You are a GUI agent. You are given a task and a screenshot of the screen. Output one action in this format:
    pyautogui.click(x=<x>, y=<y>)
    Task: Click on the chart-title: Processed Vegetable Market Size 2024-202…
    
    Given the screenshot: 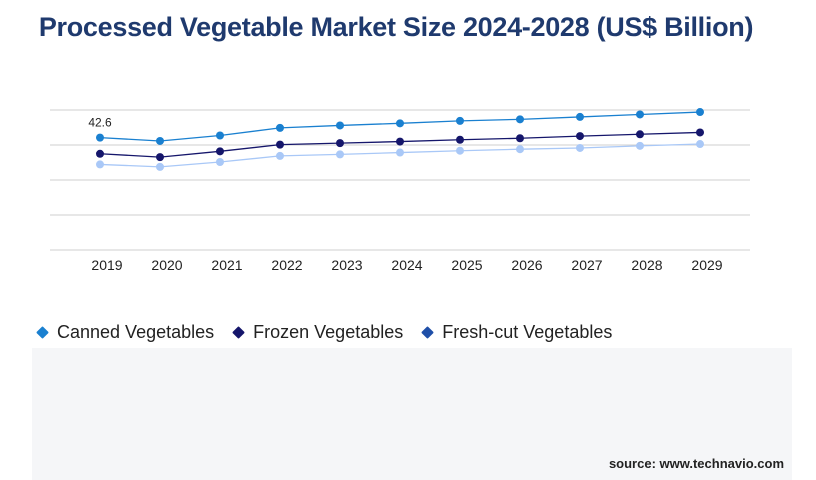 What is the action you would take?
    pyautogui.click(x=396, y=27)
    